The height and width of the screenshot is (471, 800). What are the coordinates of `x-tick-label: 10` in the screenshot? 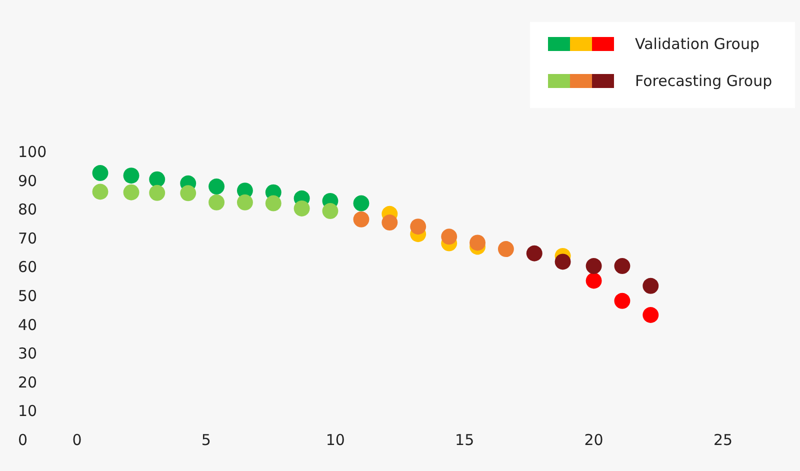 It's located at (335, 440).